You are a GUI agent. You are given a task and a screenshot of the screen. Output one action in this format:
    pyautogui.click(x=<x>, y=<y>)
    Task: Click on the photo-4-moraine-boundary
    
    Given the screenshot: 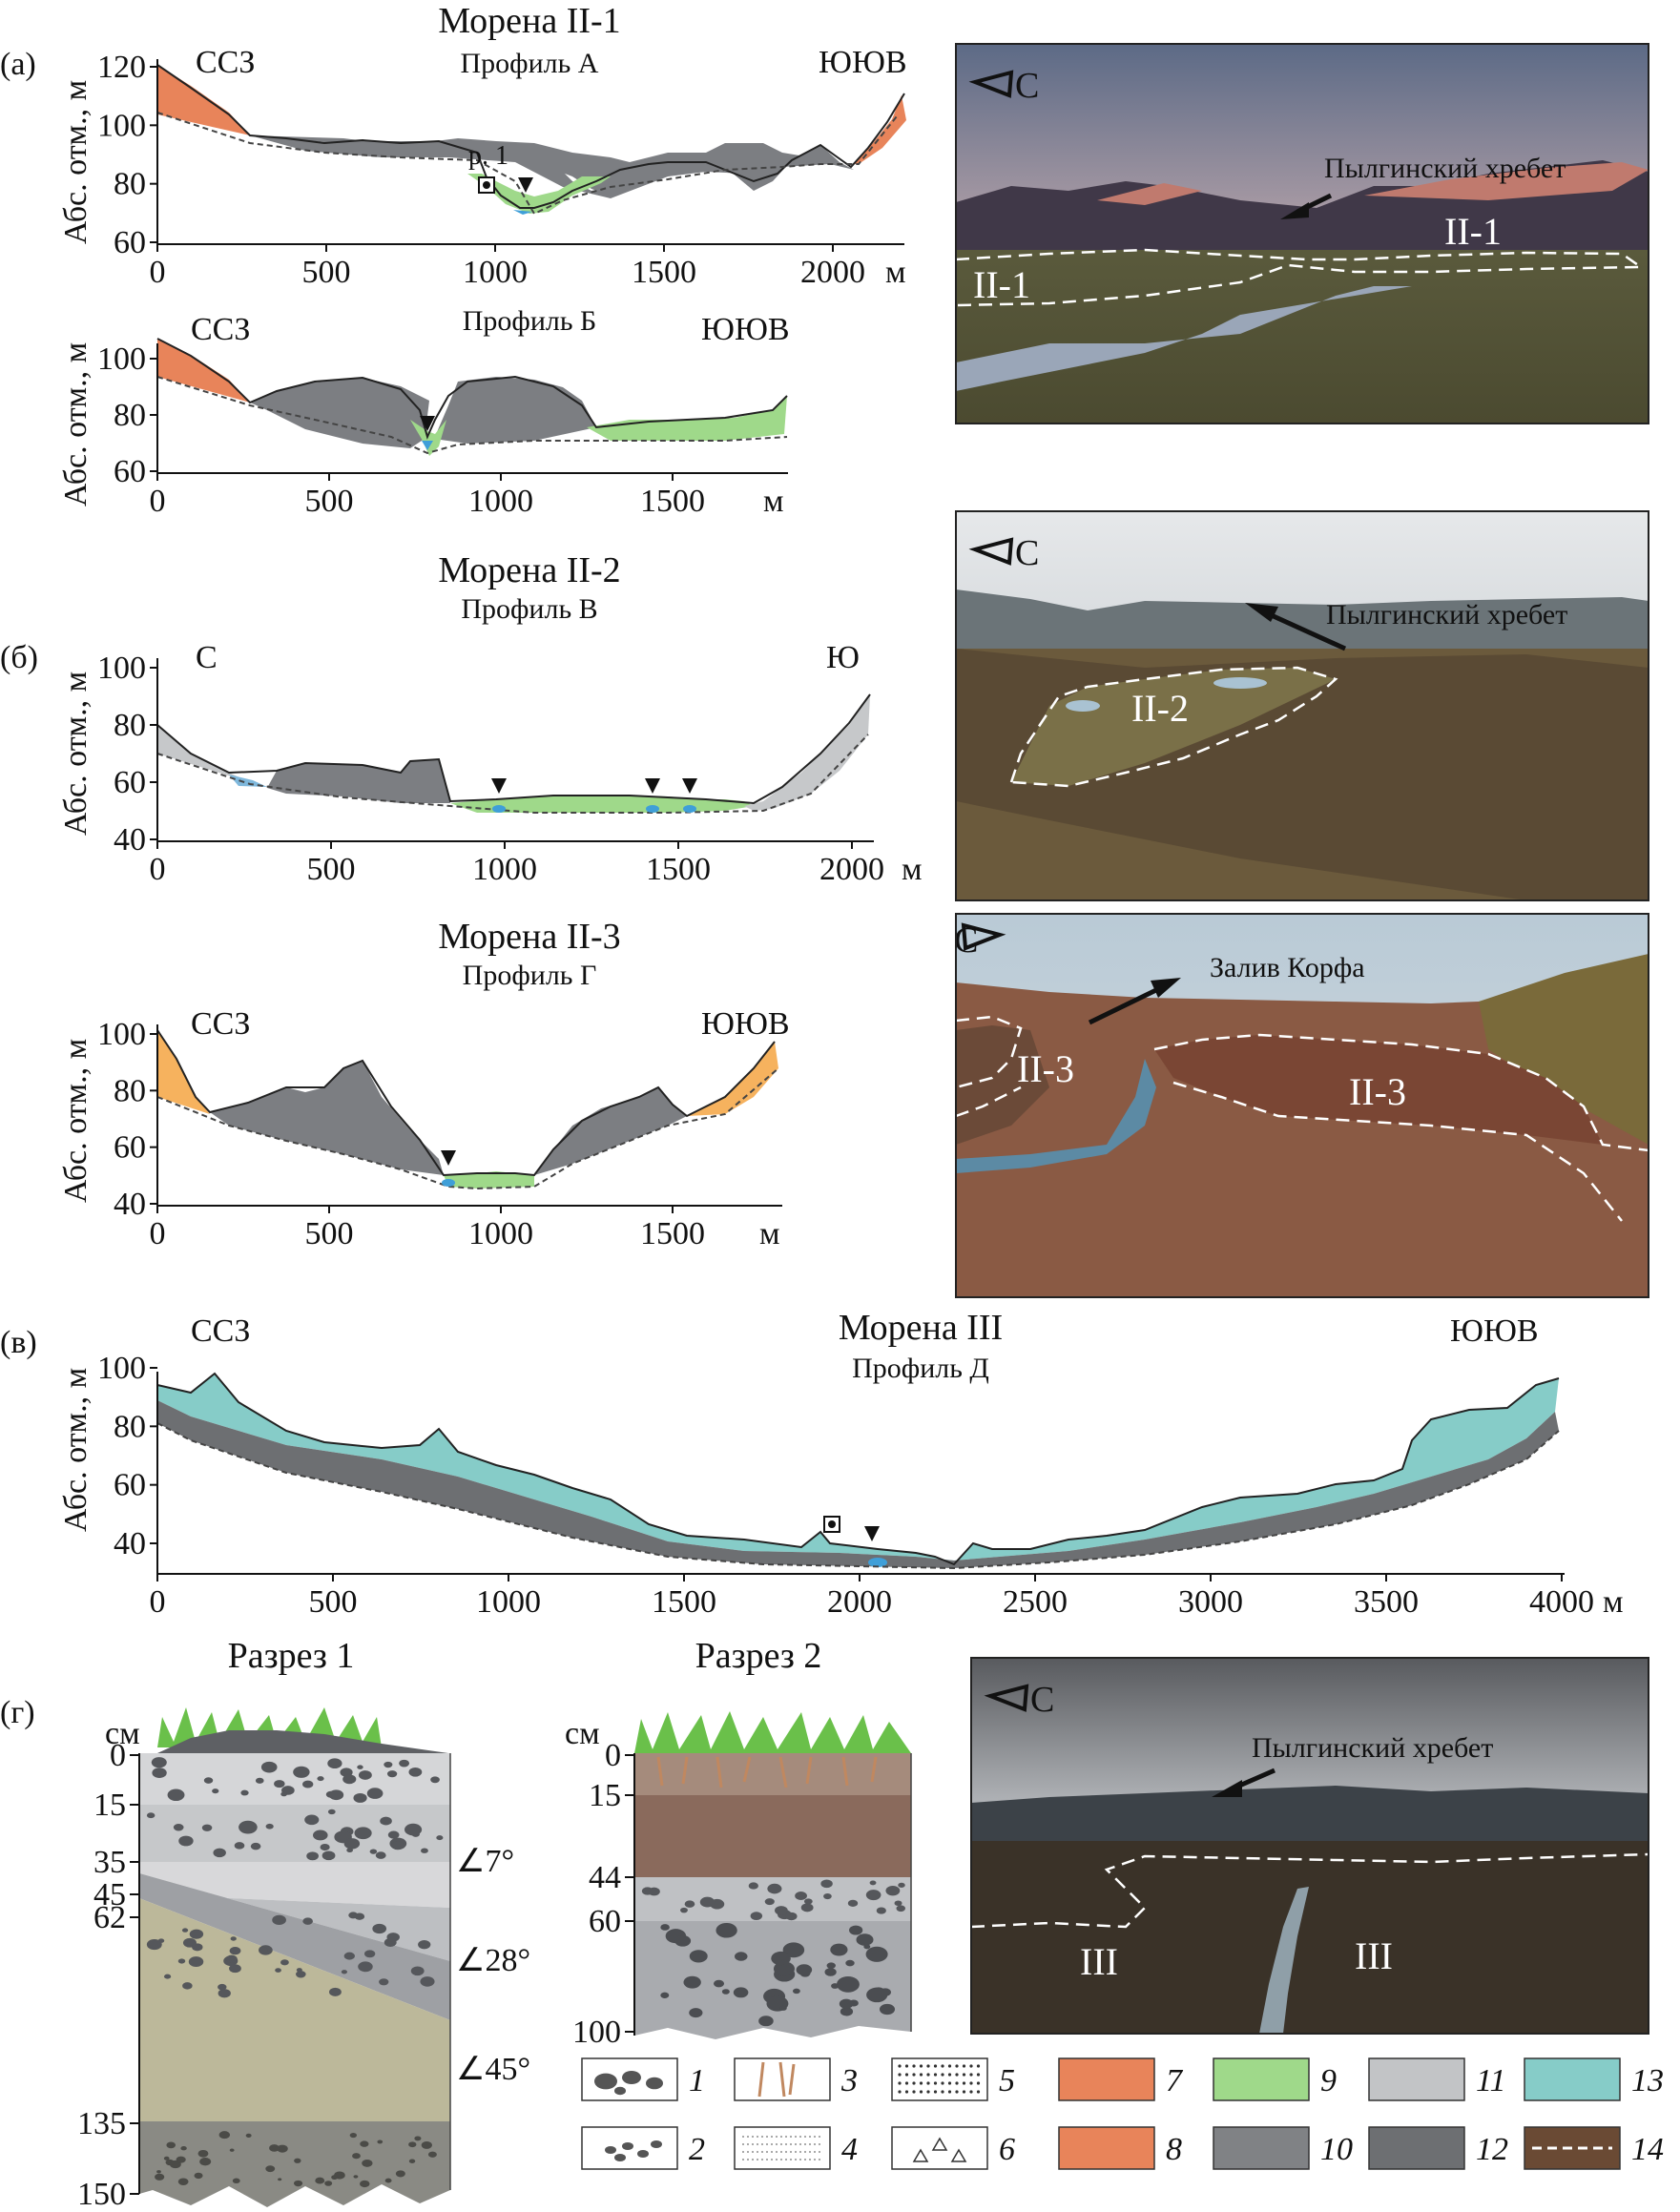 What is the action you would take?
    pyautogui.click(x=1309, y=1890)
    